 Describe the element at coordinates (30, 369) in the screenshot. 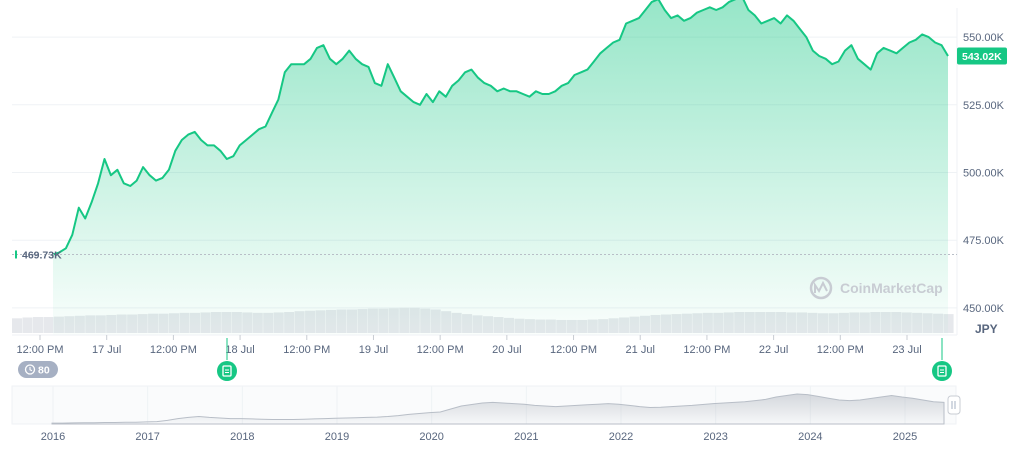

I see `history-icon` at that location.